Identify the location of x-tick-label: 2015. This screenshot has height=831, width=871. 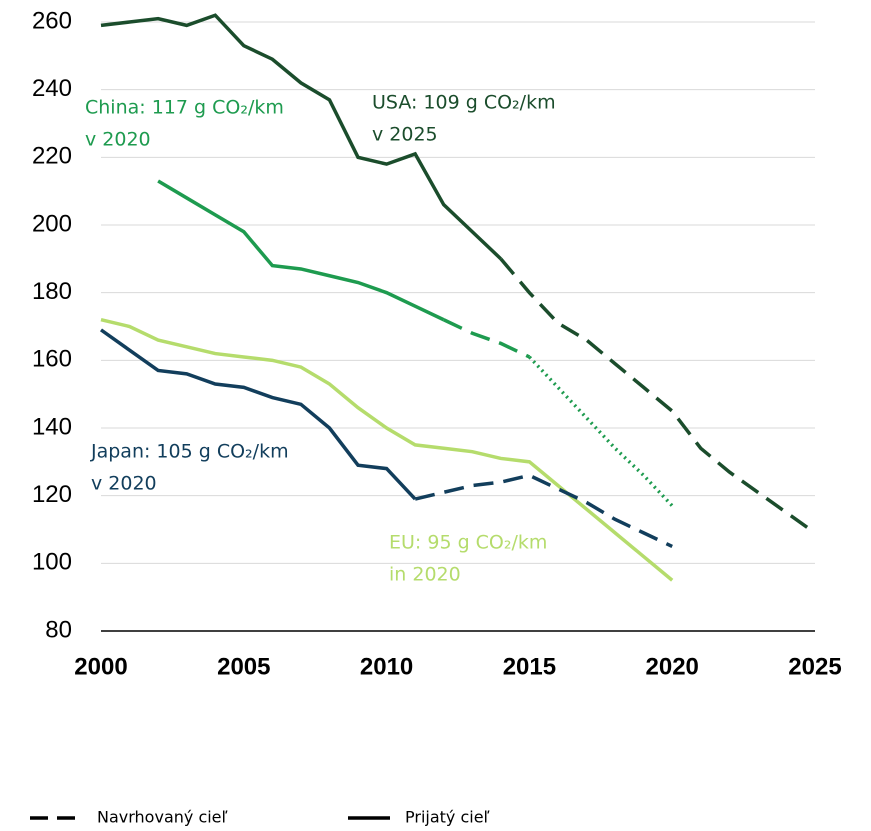
(529, 666).